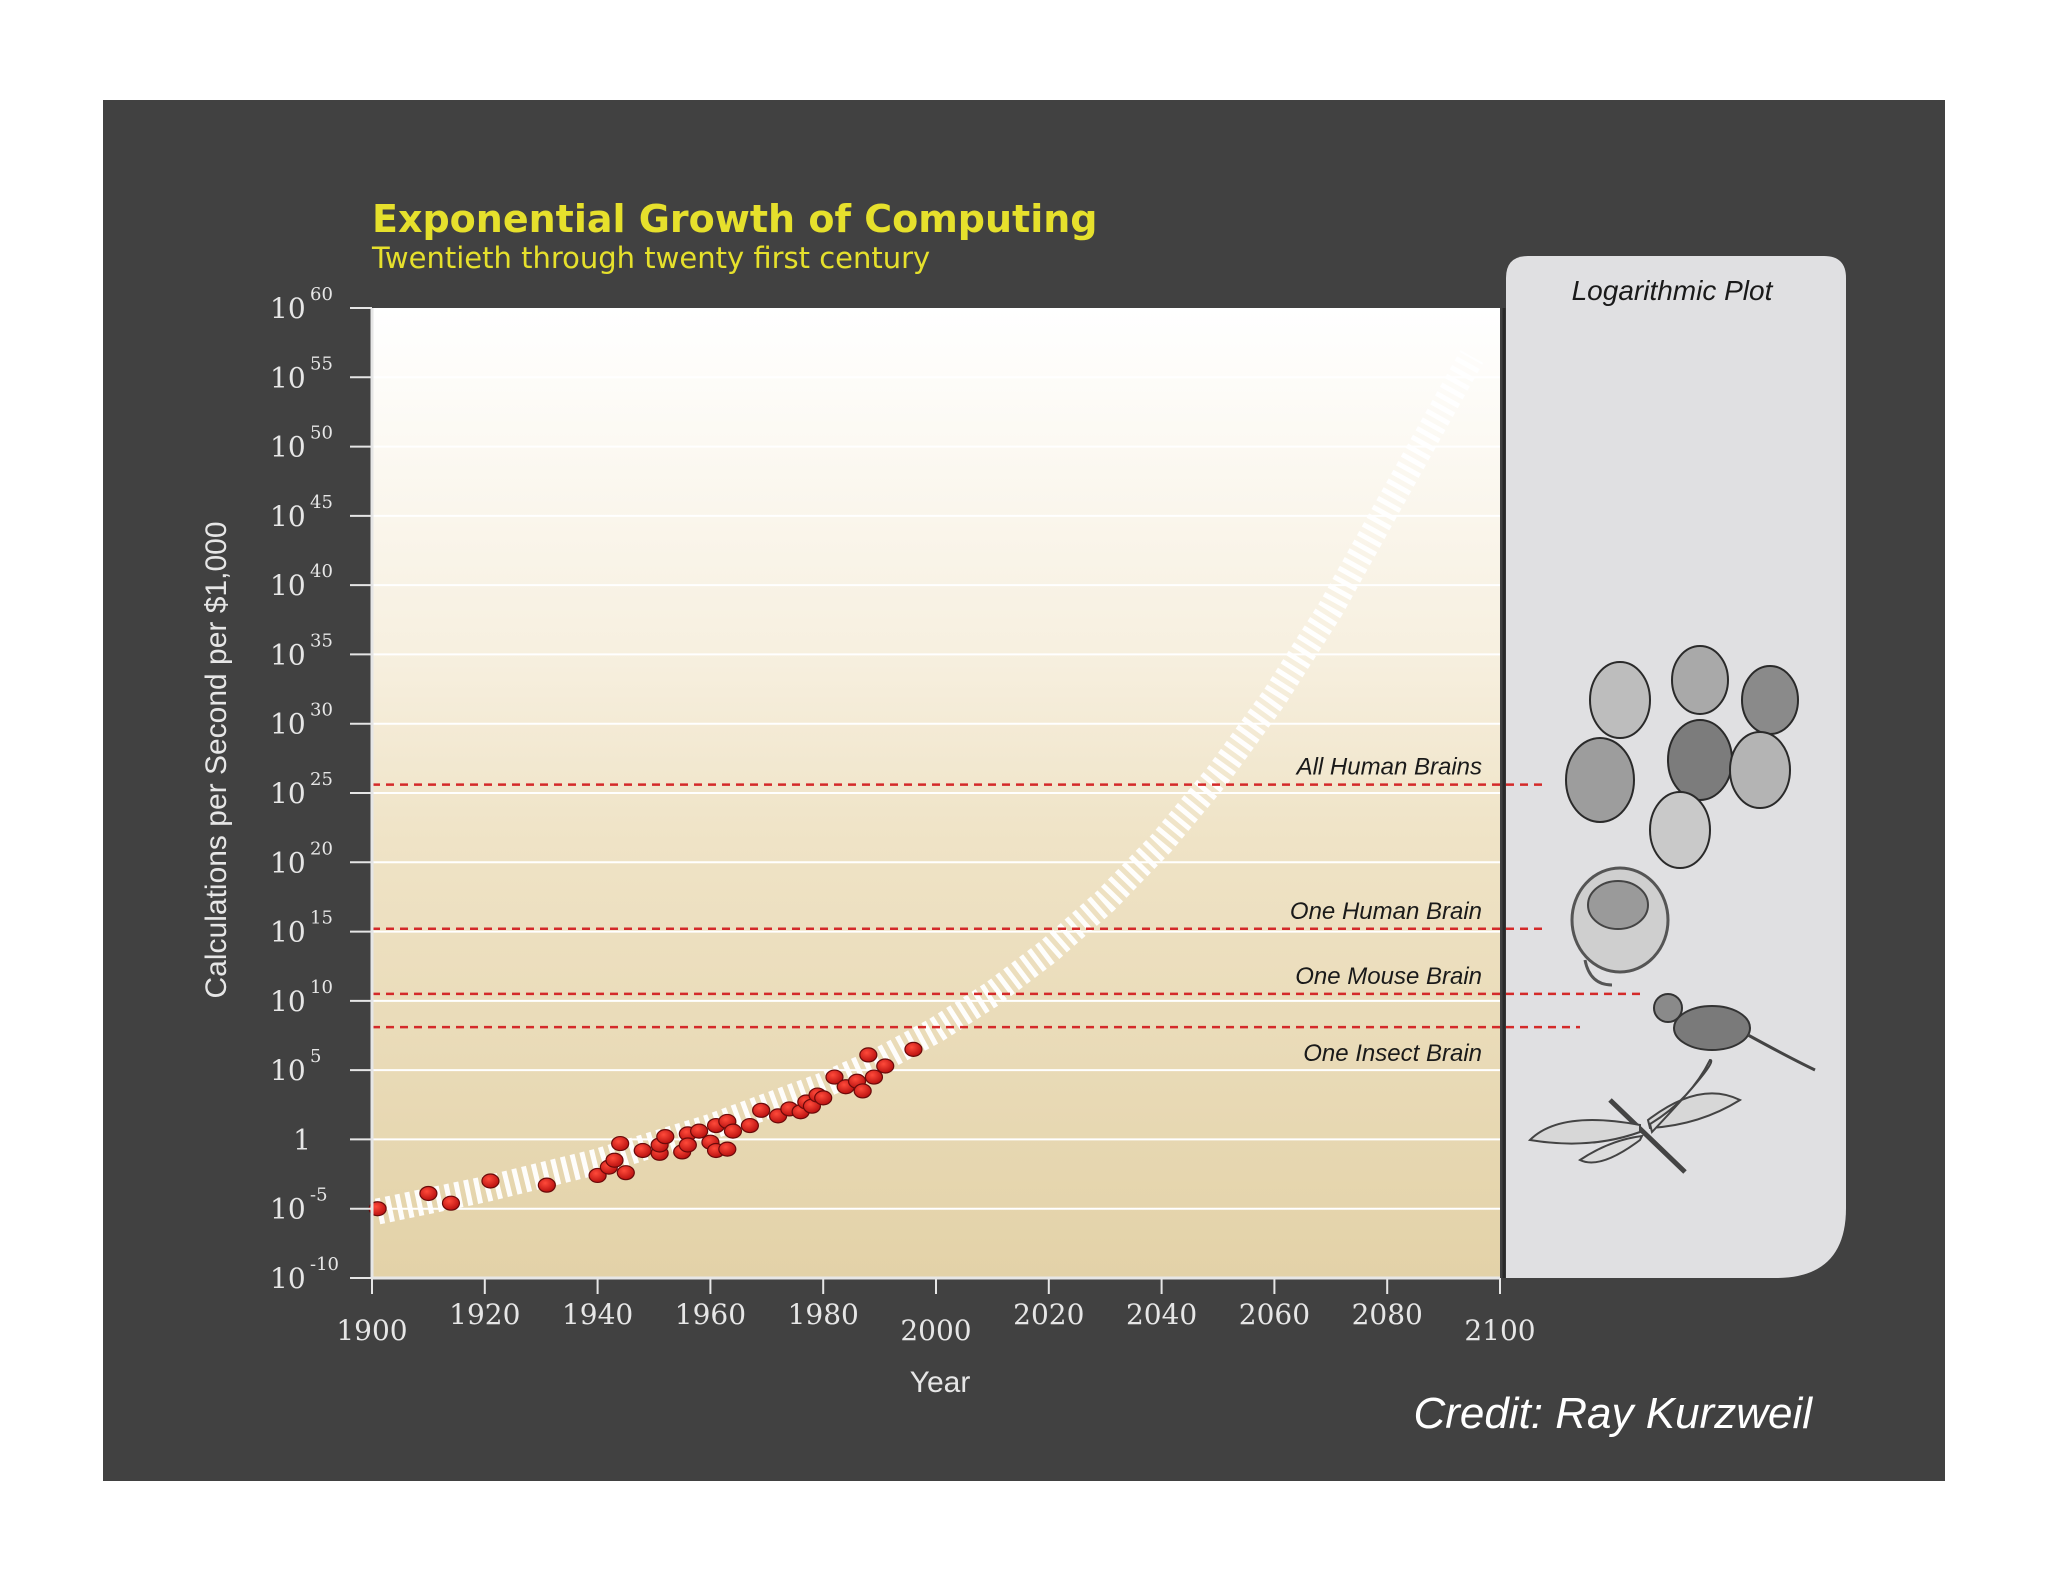 The height and width of the screenshot is (1582, 2048). Describe the element at coordinates (1673, 290) in the screenshot. I see `side-panel-title: Logarithmic Plot` at that location.